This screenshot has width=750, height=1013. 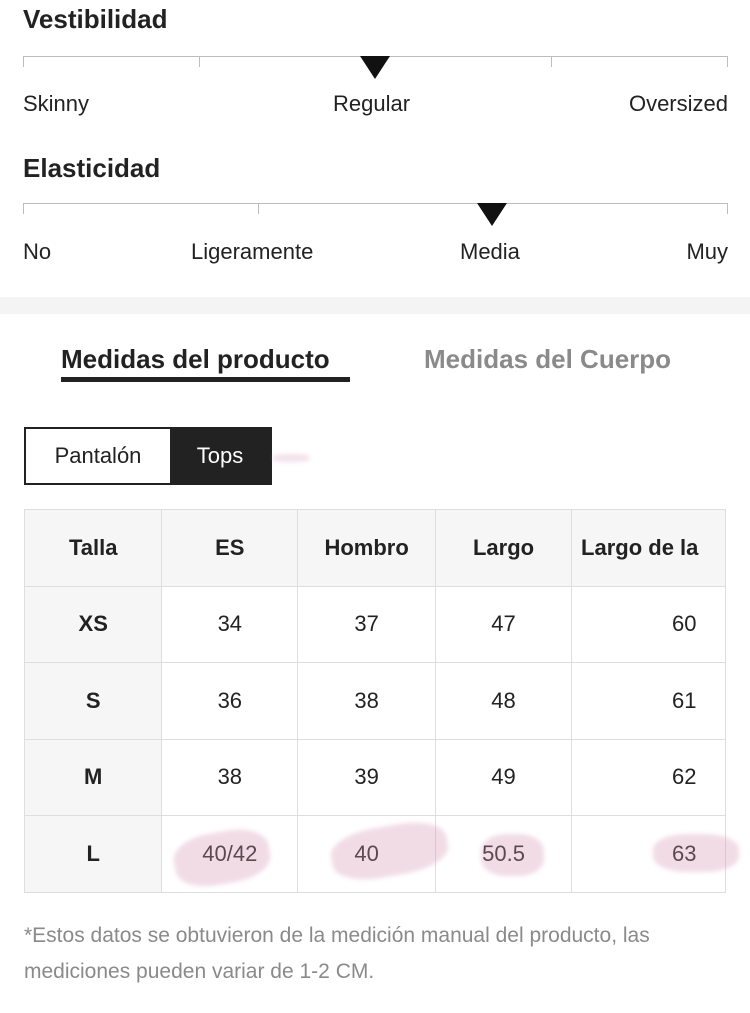 What do you see at coordinates (504, 701) in the screenshot?
I see `table-cell: 48` at bounding box center [504, 701].